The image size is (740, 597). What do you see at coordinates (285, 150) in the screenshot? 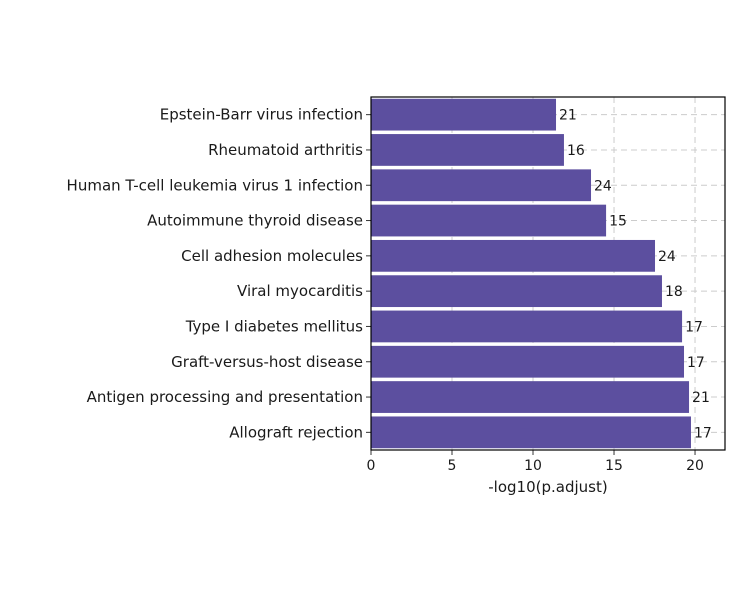
I see `category-label: Rheumatoid arthritis` at bounding box center [285, 150].